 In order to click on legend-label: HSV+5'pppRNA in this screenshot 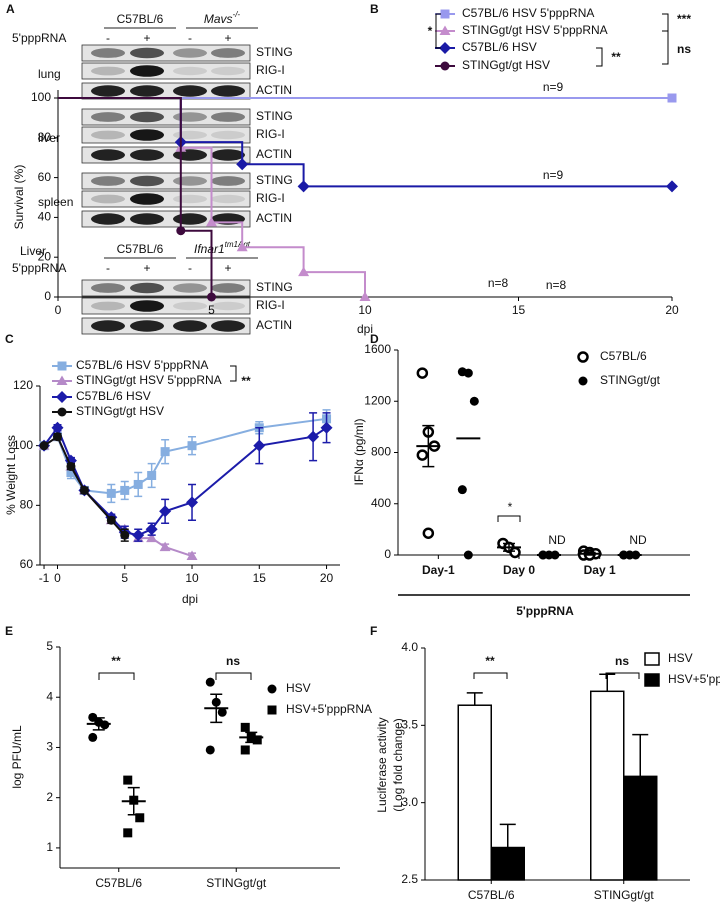, I will do `click(329, 709)`.